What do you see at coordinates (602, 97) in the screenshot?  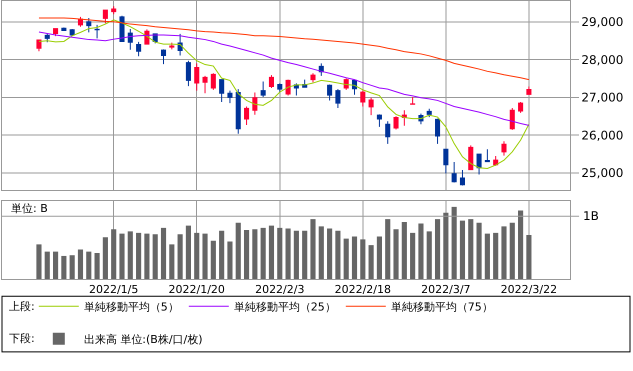 I see `y-tick-label: 27,000` at bounding box center [602, 97].